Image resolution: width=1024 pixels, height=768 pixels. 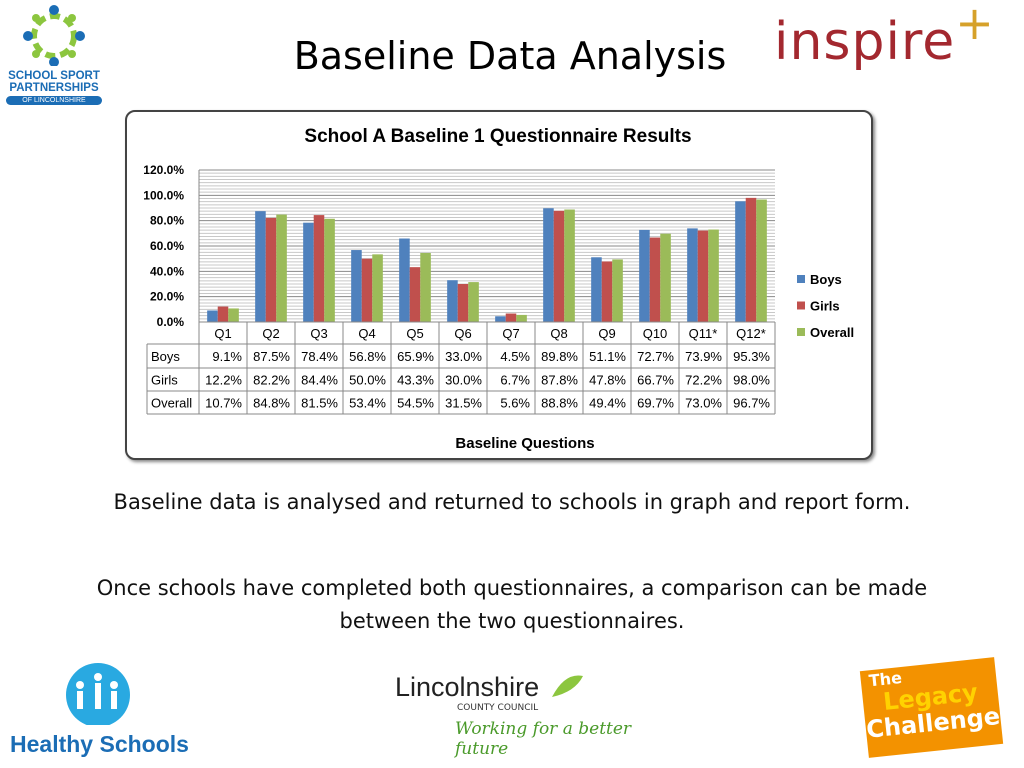 What do you see at coordinates (521, 318) in the screenshot?
I see `bar-overall-Q7` at bounding box center [521, 318].